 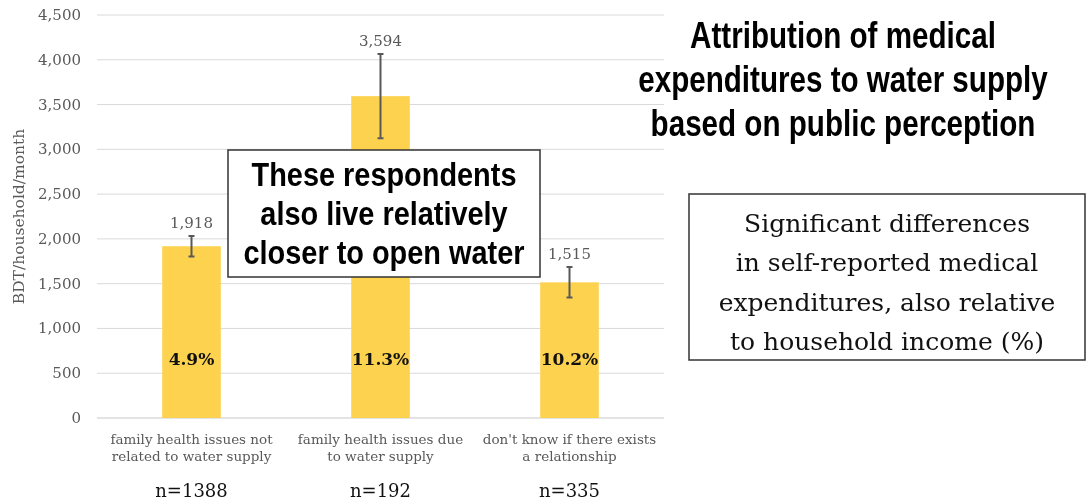 What do you see at coordinates (380, 490) in the screenshot?
I see `text: n=192` at bounding box center [380, 490].